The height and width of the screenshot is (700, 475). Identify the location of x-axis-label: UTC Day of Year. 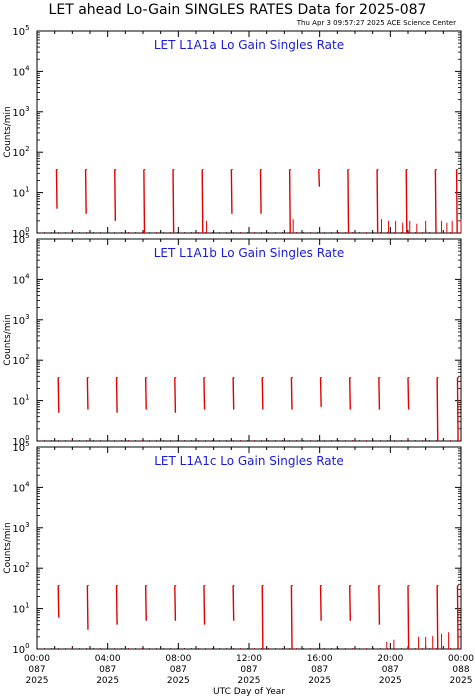
(249, 692).